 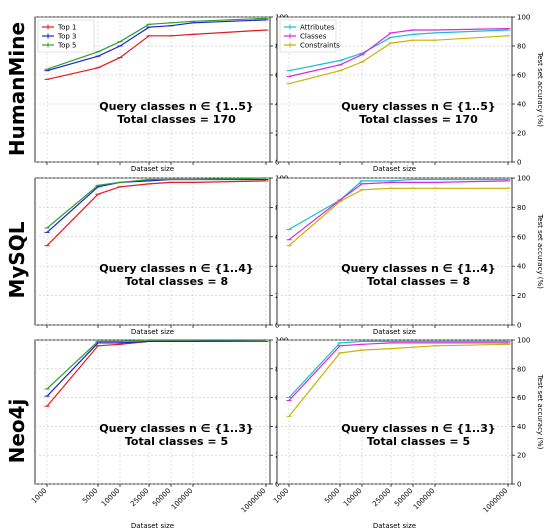 What do you see at coordinates (67, 28) in the screenshot?
I see `legend-label: Top 1` at bounding box center [67, 28].